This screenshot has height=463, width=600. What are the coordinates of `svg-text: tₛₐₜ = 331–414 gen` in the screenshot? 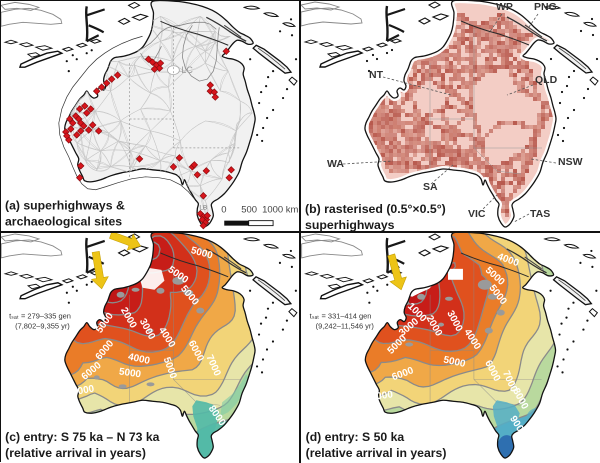 It's located at (341, 316).